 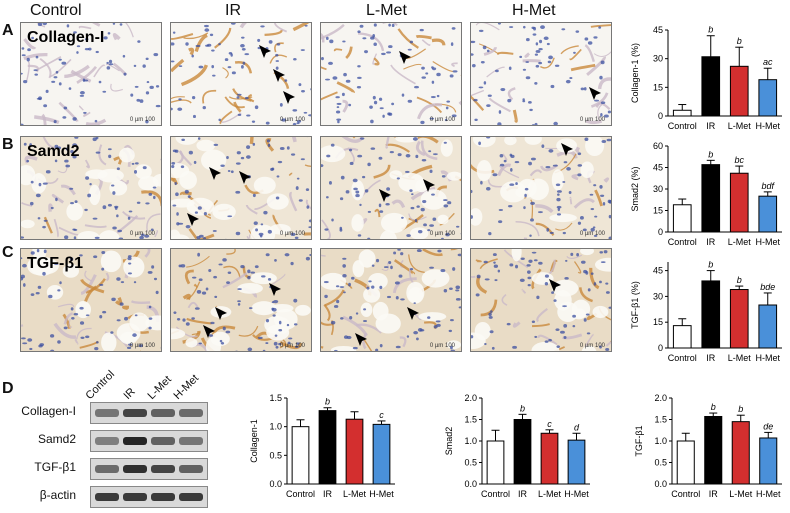 I want to click on significance-label: bc, so click(x=739, y=160).